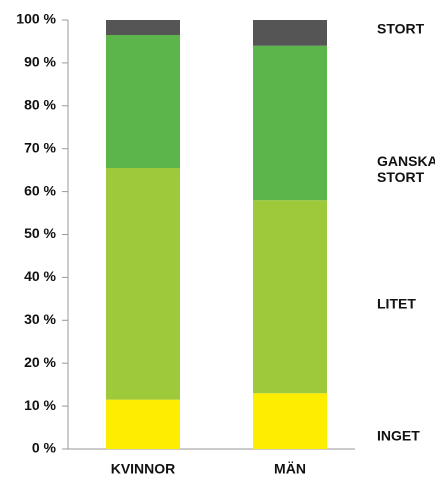 Image resolution: width=435 pixels, height=484 pixels. What do you see at coordinates (40, 405) in the screenshot?
I see `y-tick-label: 10 %` at bounding box center [40, 405].